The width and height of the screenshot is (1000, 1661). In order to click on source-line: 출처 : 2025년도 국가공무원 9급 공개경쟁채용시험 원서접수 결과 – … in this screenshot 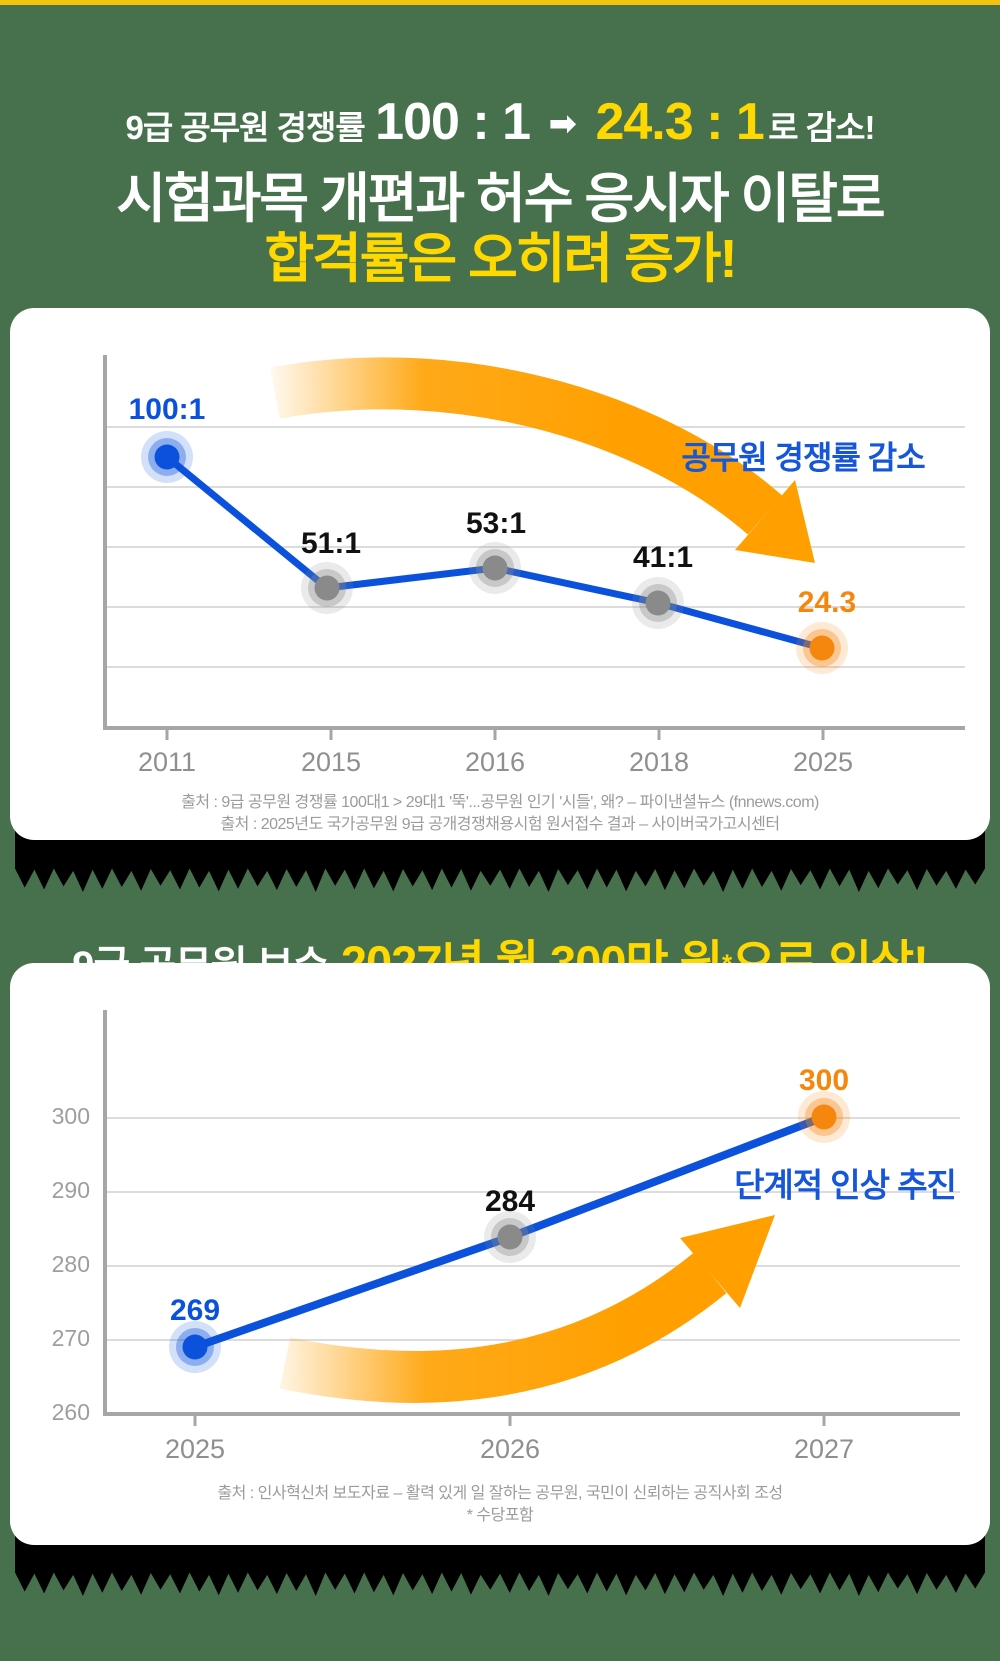, I will do `click(500, 824)`.